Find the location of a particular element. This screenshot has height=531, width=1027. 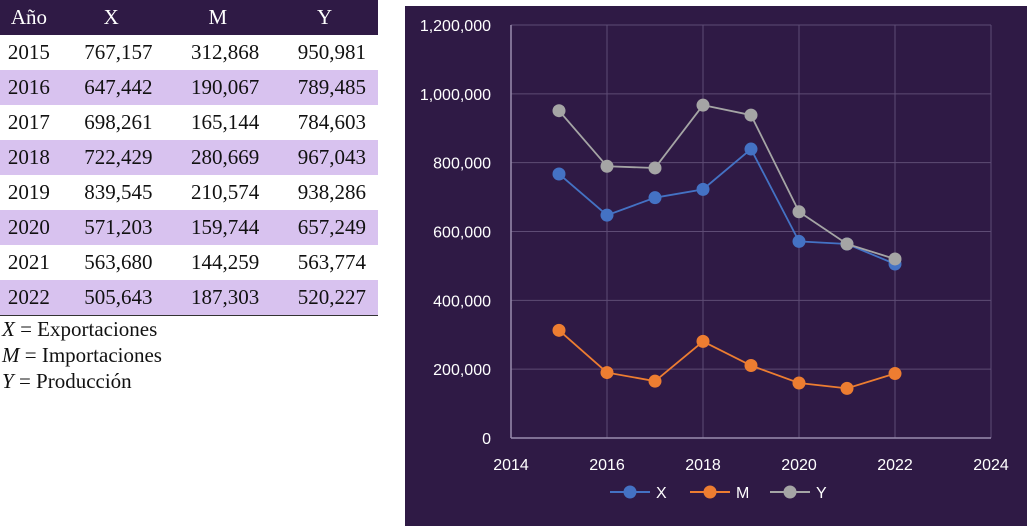

header-m: M is located at coordinates (218, 17).